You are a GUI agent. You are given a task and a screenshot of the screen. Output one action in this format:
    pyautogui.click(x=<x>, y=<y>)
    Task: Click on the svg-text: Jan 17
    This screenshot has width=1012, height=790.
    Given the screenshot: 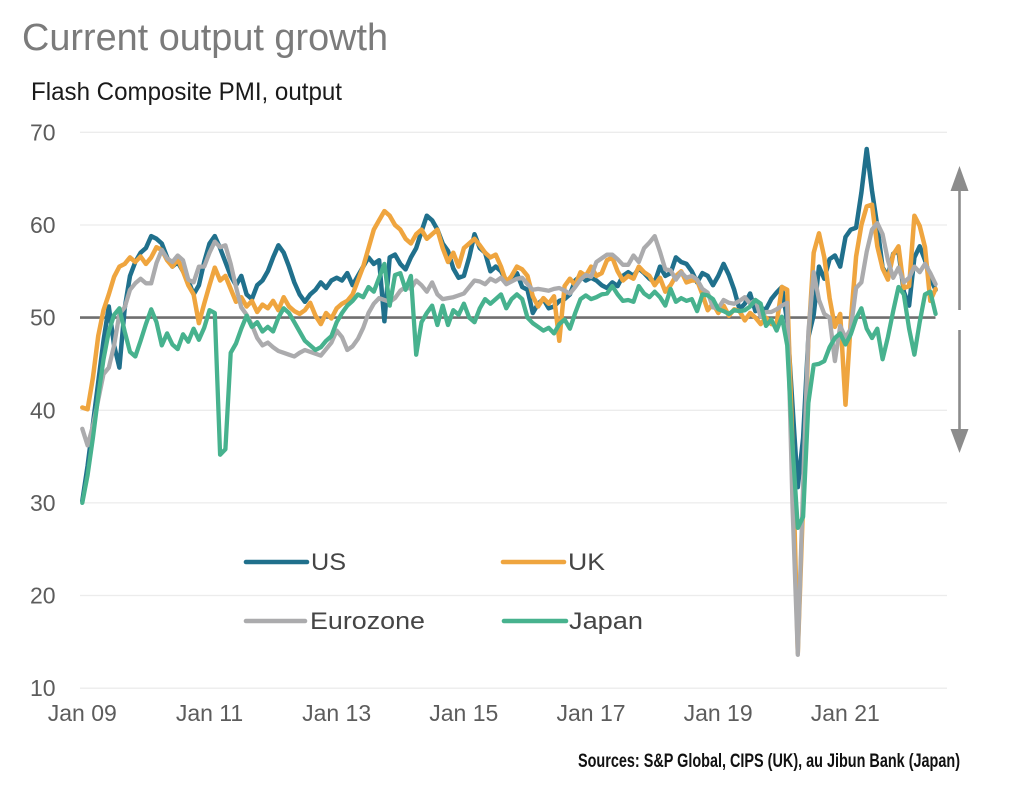 What is the action you would take?
    pyautogui.click(x=590, y=713)
    